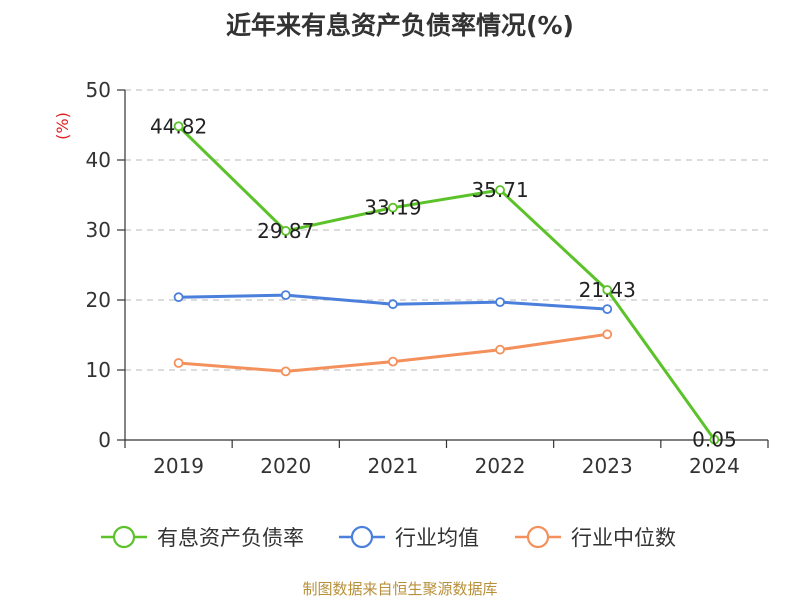  I want to click on data-label: 29.87, so click(285, 231).